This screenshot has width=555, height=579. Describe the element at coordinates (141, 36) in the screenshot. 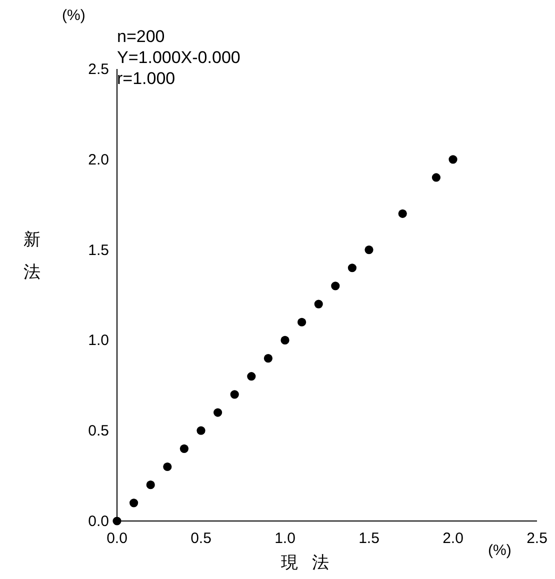

I see `text: n=200` at that location.